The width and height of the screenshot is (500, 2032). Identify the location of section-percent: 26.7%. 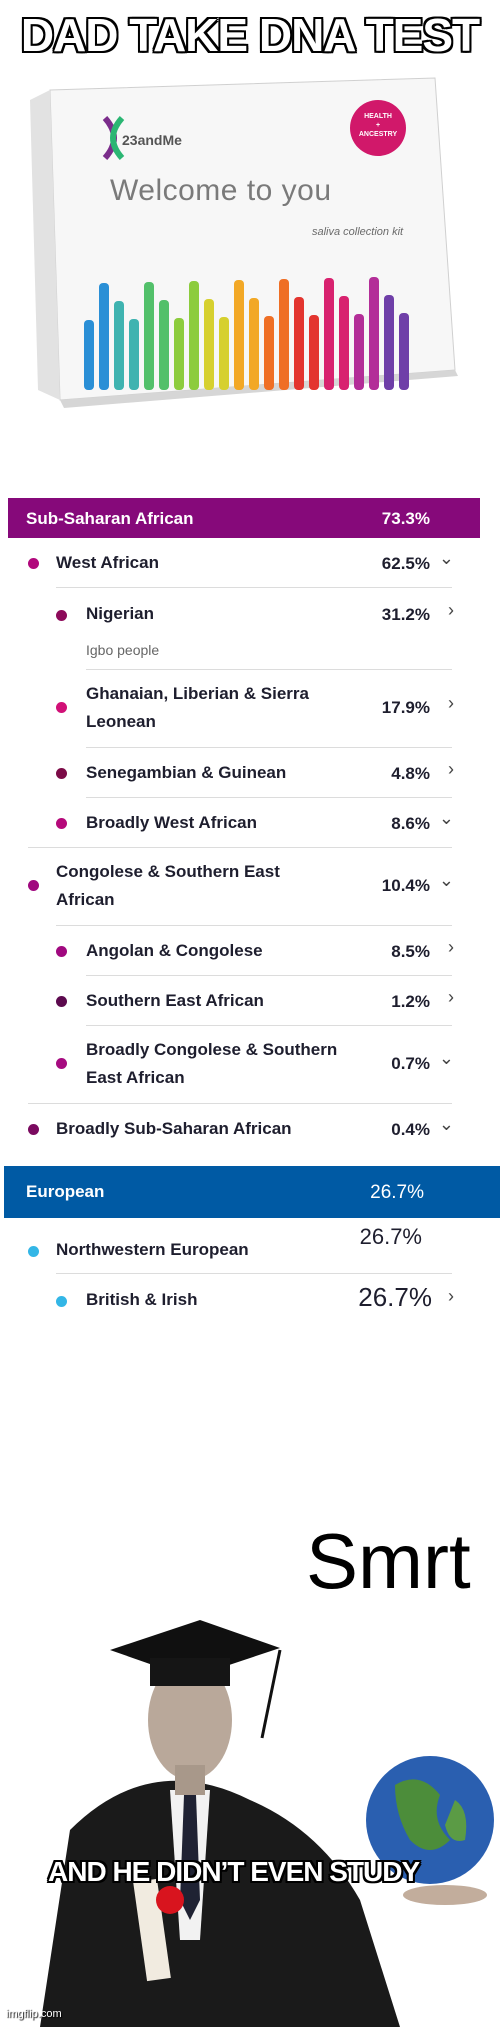
(397, 1192).